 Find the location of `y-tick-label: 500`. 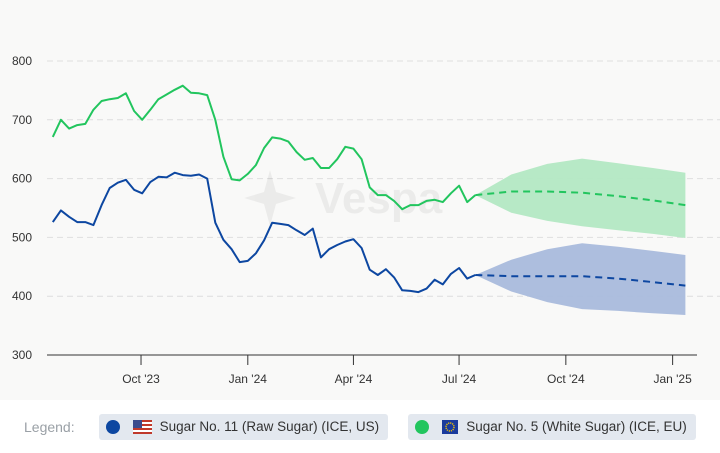

y-tick-label: 500 is located at coordinates (22, 237).